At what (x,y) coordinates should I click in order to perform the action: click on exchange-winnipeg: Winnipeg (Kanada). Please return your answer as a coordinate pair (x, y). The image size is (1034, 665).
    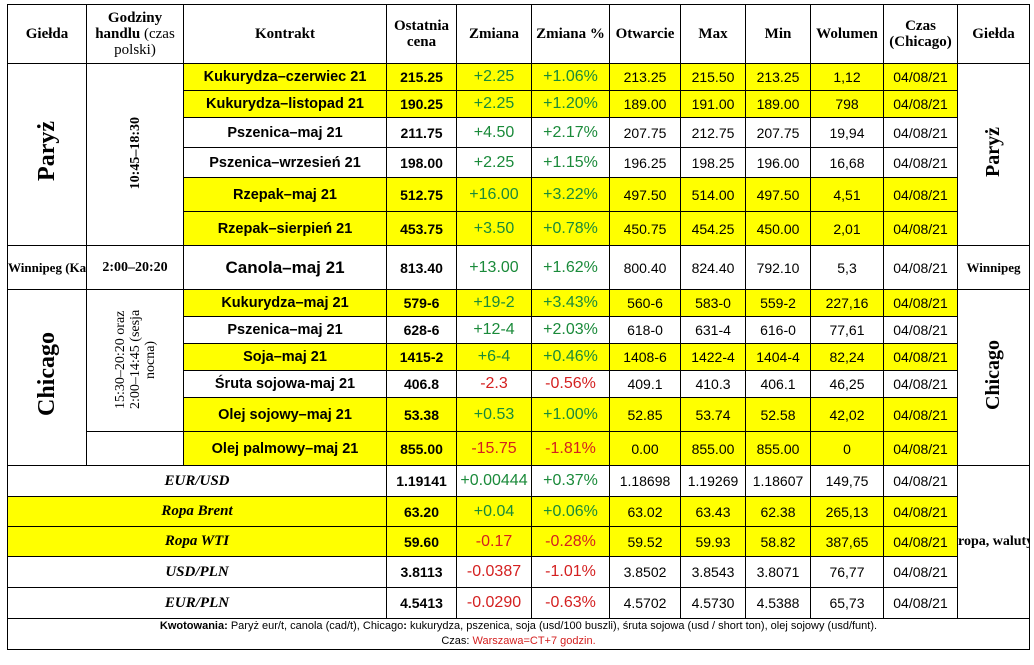
    Looking at the image, I should click on (47, 267).